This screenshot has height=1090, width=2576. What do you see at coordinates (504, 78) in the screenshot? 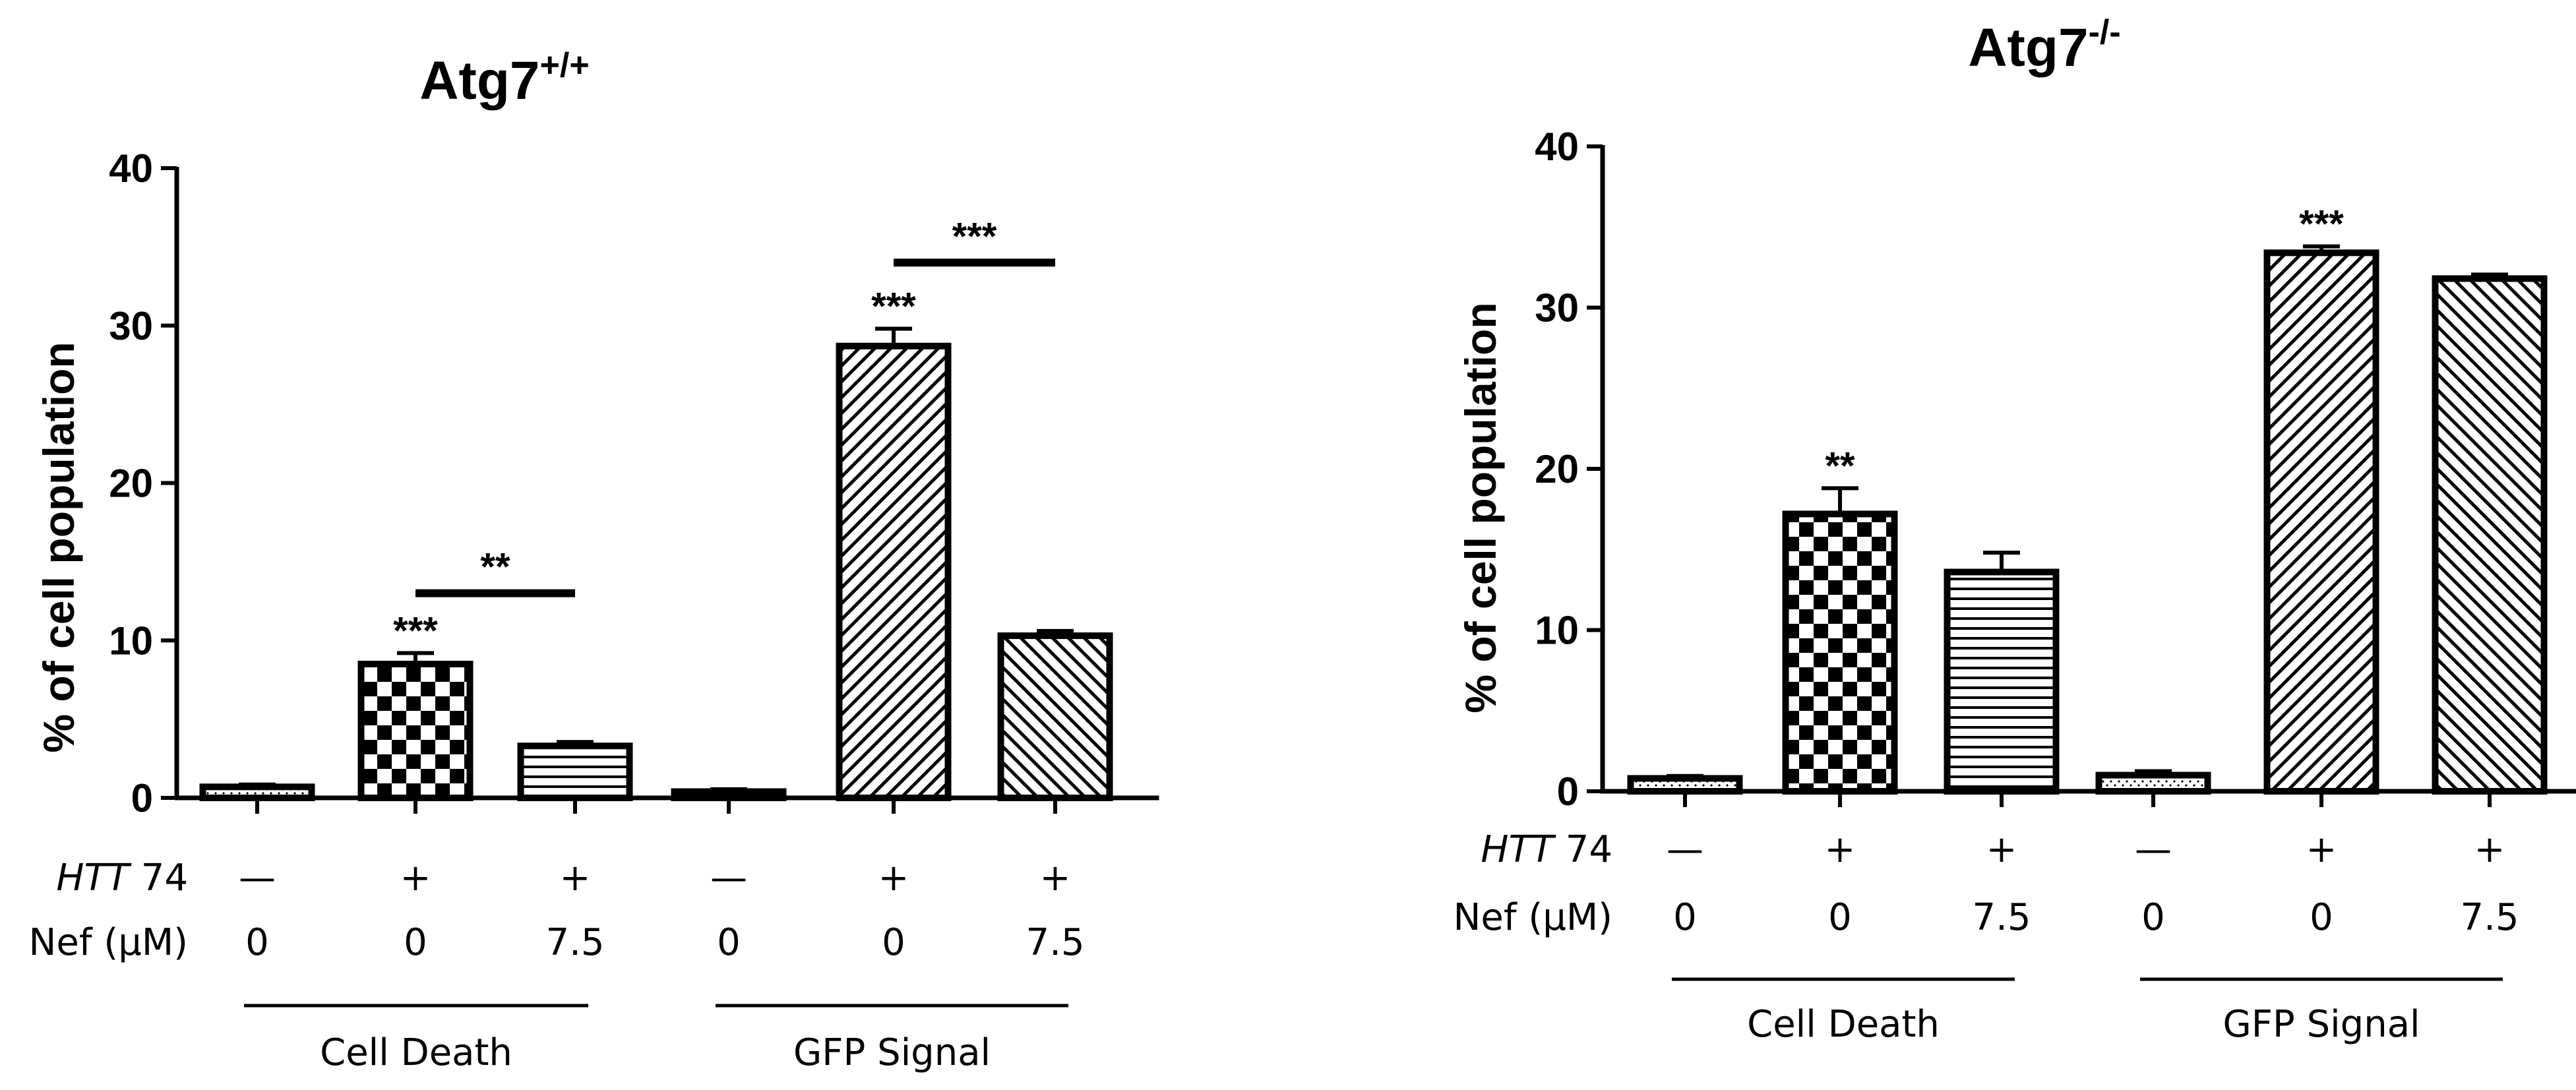
I see `chart-title: Atg7+/+` at bounding box center [504, 78].